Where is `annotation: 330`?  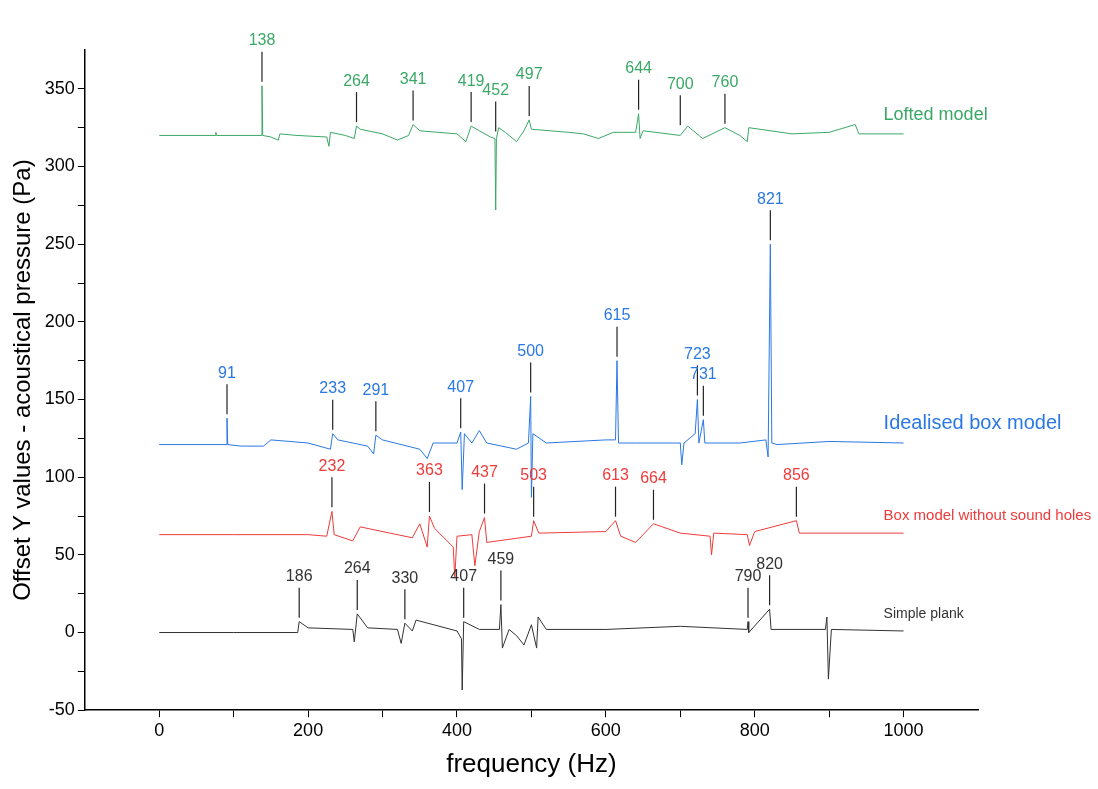
annotation: 330 is located at coordinates (405, 577).